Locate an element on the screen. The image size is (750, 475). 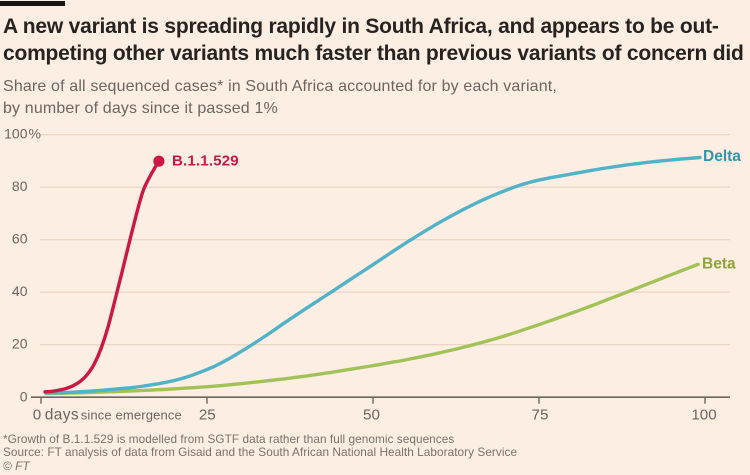
svg-text: 50 is located at coordinates (371, 415).